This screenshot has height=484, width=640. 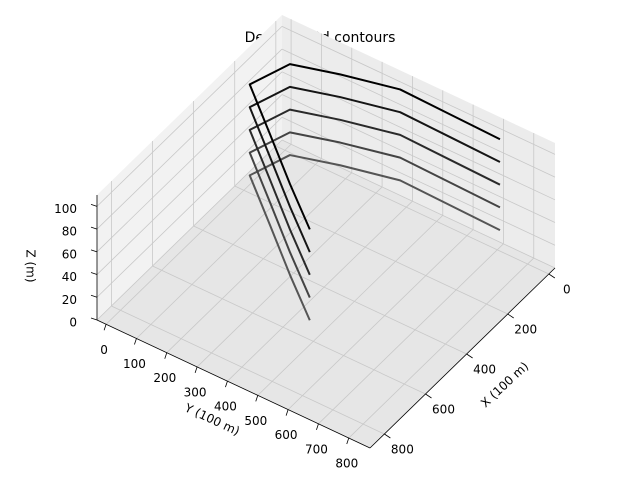 What do you see at coordinates (65, 209) in the screenshot?
I see `z-tick-label: 100` at bounding box center [65, 209].